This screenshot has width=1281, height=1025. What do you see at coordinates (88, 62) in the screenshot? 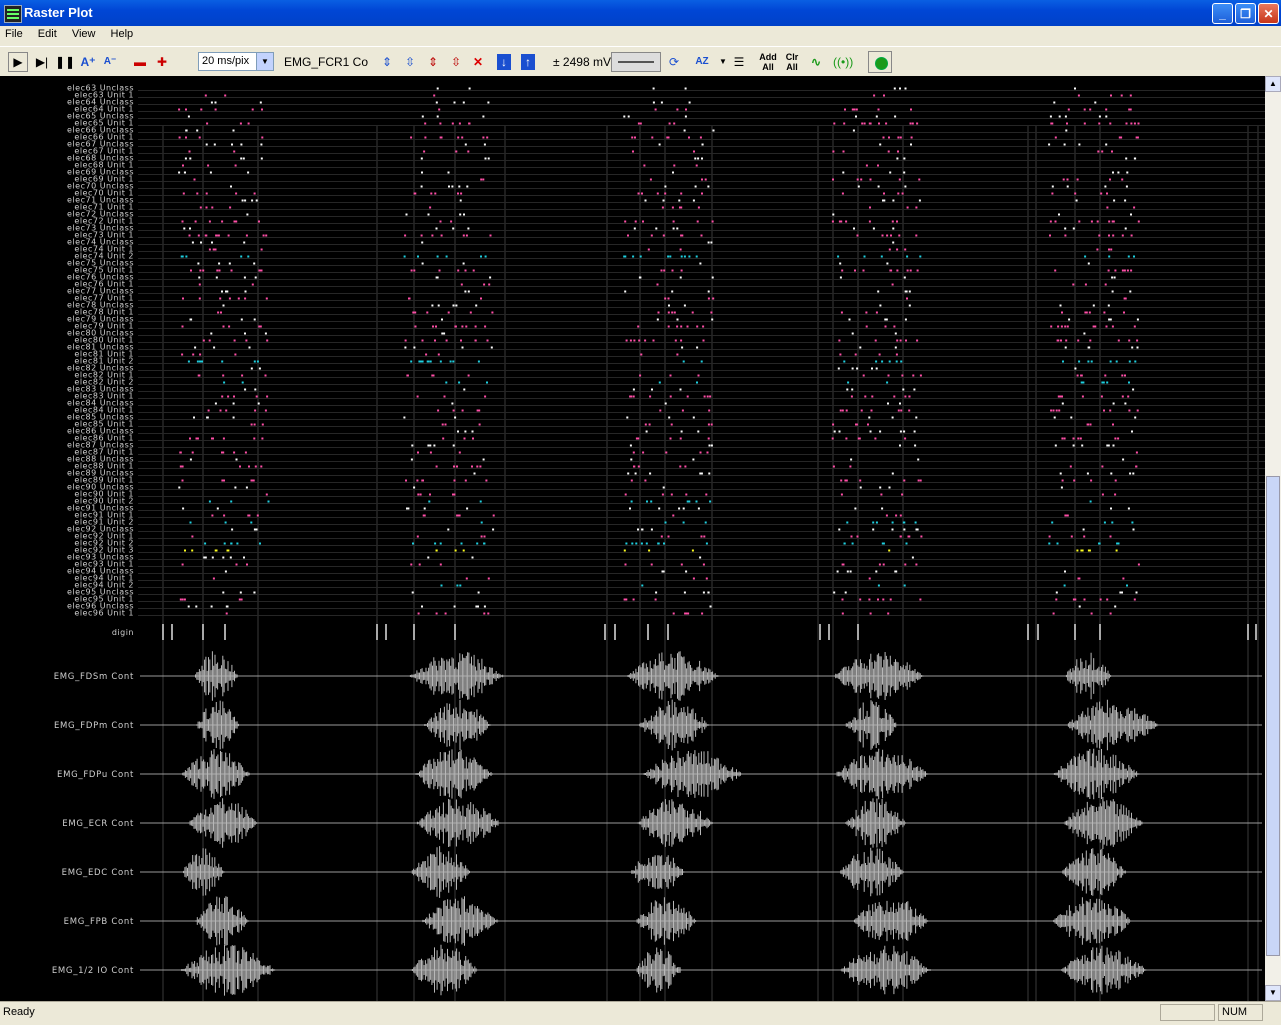
I see `font-increase-icon: A⁺` at bounding box center [88, 62].